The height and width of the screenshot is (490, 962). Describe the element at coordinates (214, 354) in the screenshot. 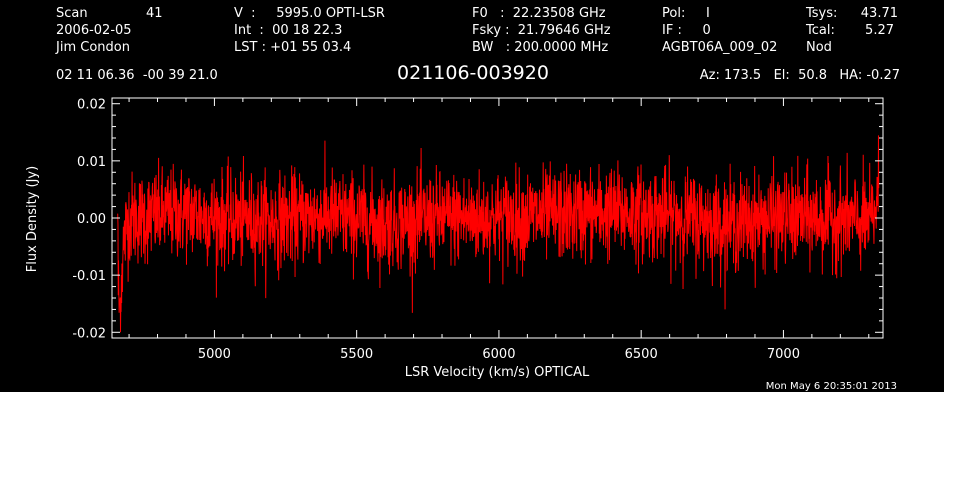

I see `x-tick-label: 5000` at that location.